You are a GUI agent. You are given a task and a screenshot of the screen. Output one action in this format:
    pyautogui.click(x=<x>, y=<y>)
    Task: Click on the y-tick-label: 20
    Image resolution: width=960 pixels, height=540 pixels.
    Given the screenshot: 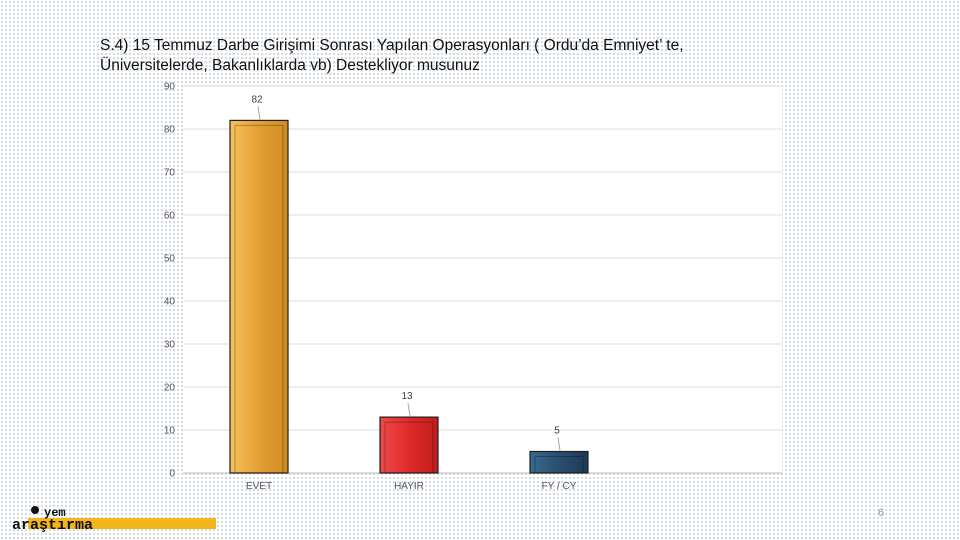 What is the action you would take?
    pyautogui.click(x=170, y=388)
    